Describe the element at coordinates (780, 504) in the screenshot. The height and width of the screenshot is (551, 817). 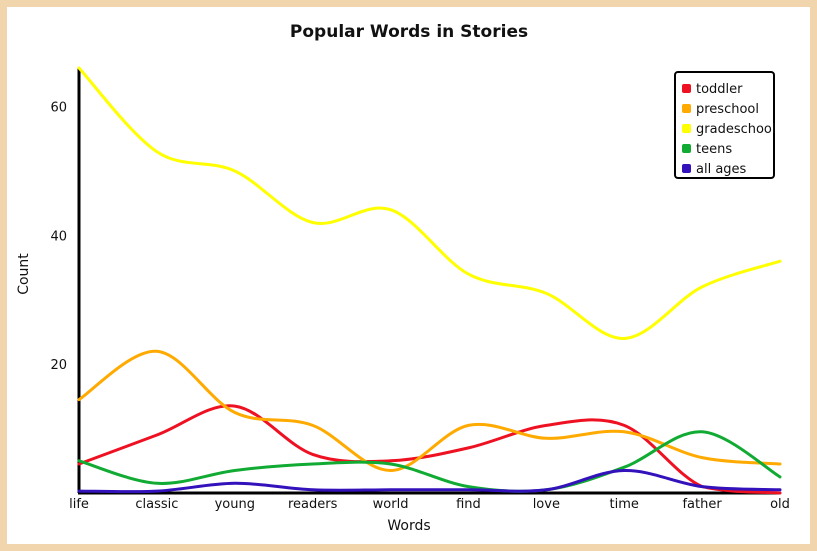
I see `x-tick-label: old` at that location.